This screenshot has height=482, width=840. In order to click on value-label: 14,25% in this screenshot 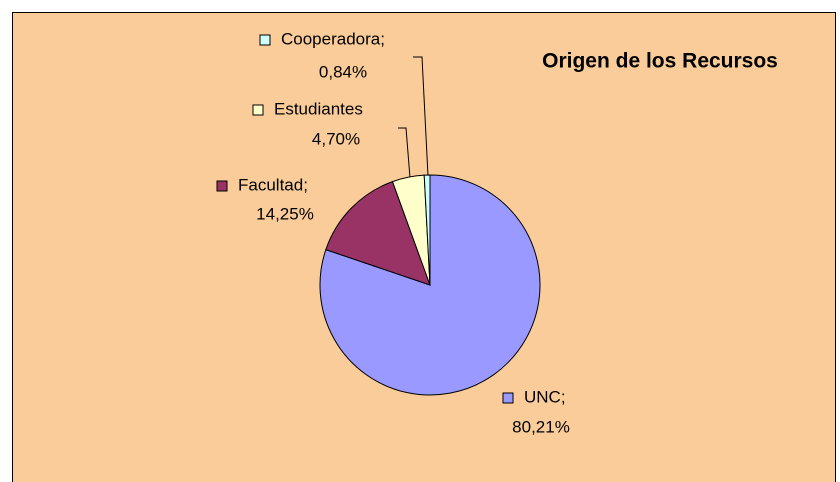, I will do `click(285, 213)`.